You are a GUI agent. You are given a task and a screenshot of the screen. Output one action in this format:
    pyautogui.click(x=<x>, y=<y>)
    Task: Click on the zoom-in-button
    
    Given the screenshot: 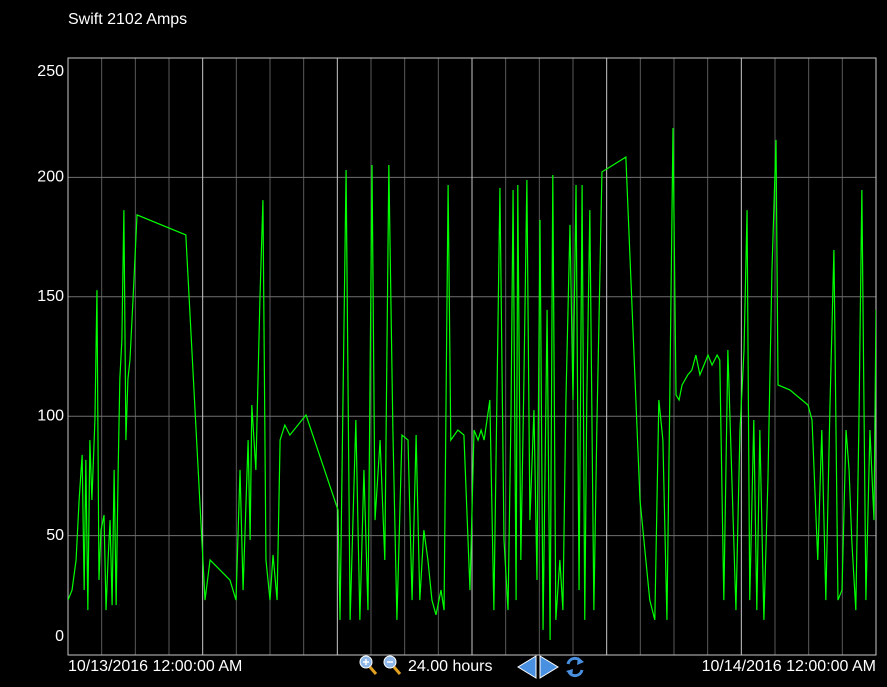 What is the action you would take?
    pyautogui.click(x=368, y=665)
    